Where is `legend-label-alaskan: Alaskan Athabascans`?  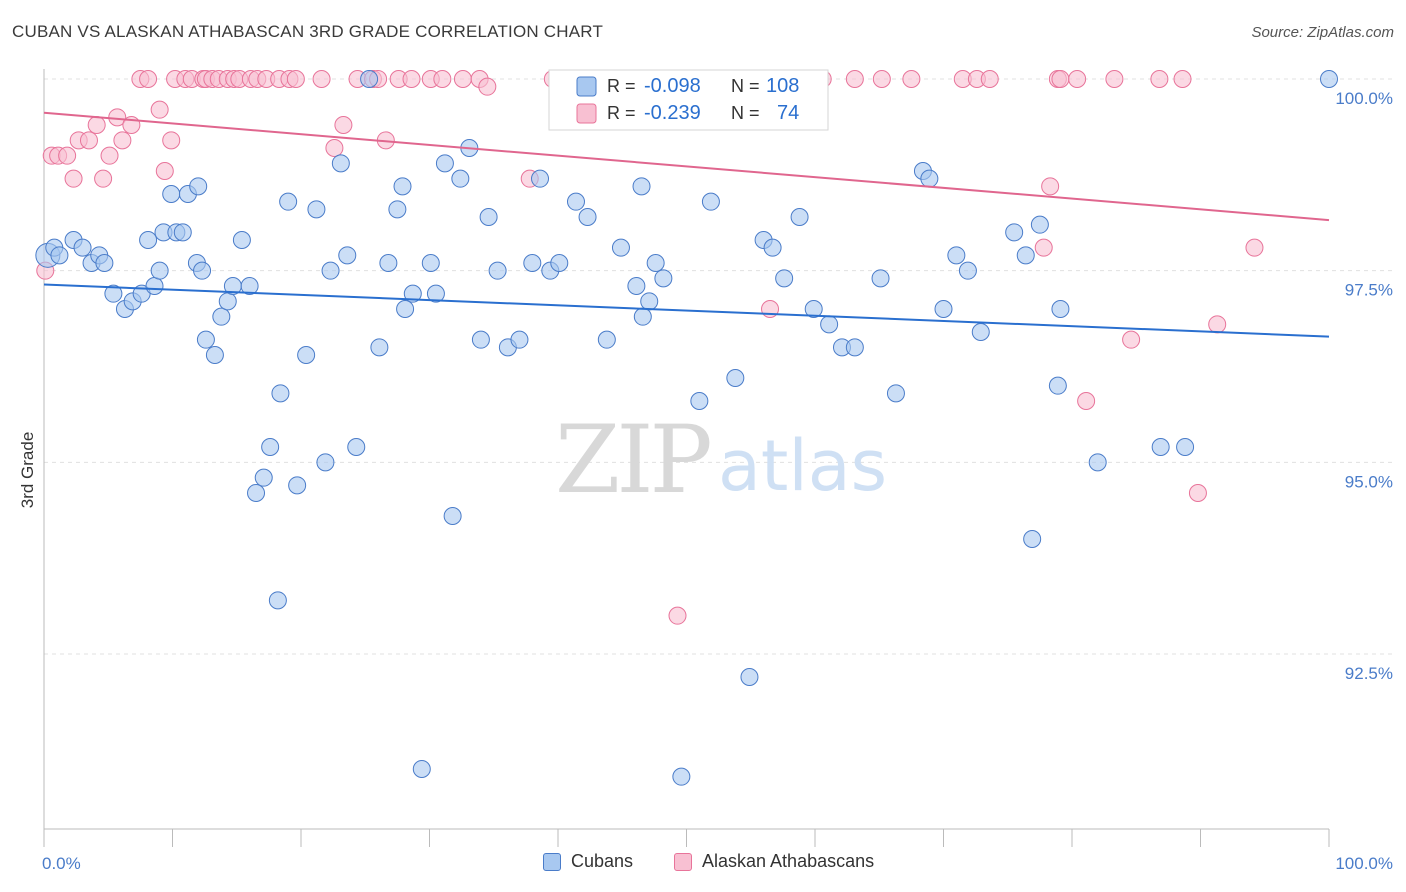 legend-label-alaskan: Alaskan Athabascans is located at coordinates (788, 861).